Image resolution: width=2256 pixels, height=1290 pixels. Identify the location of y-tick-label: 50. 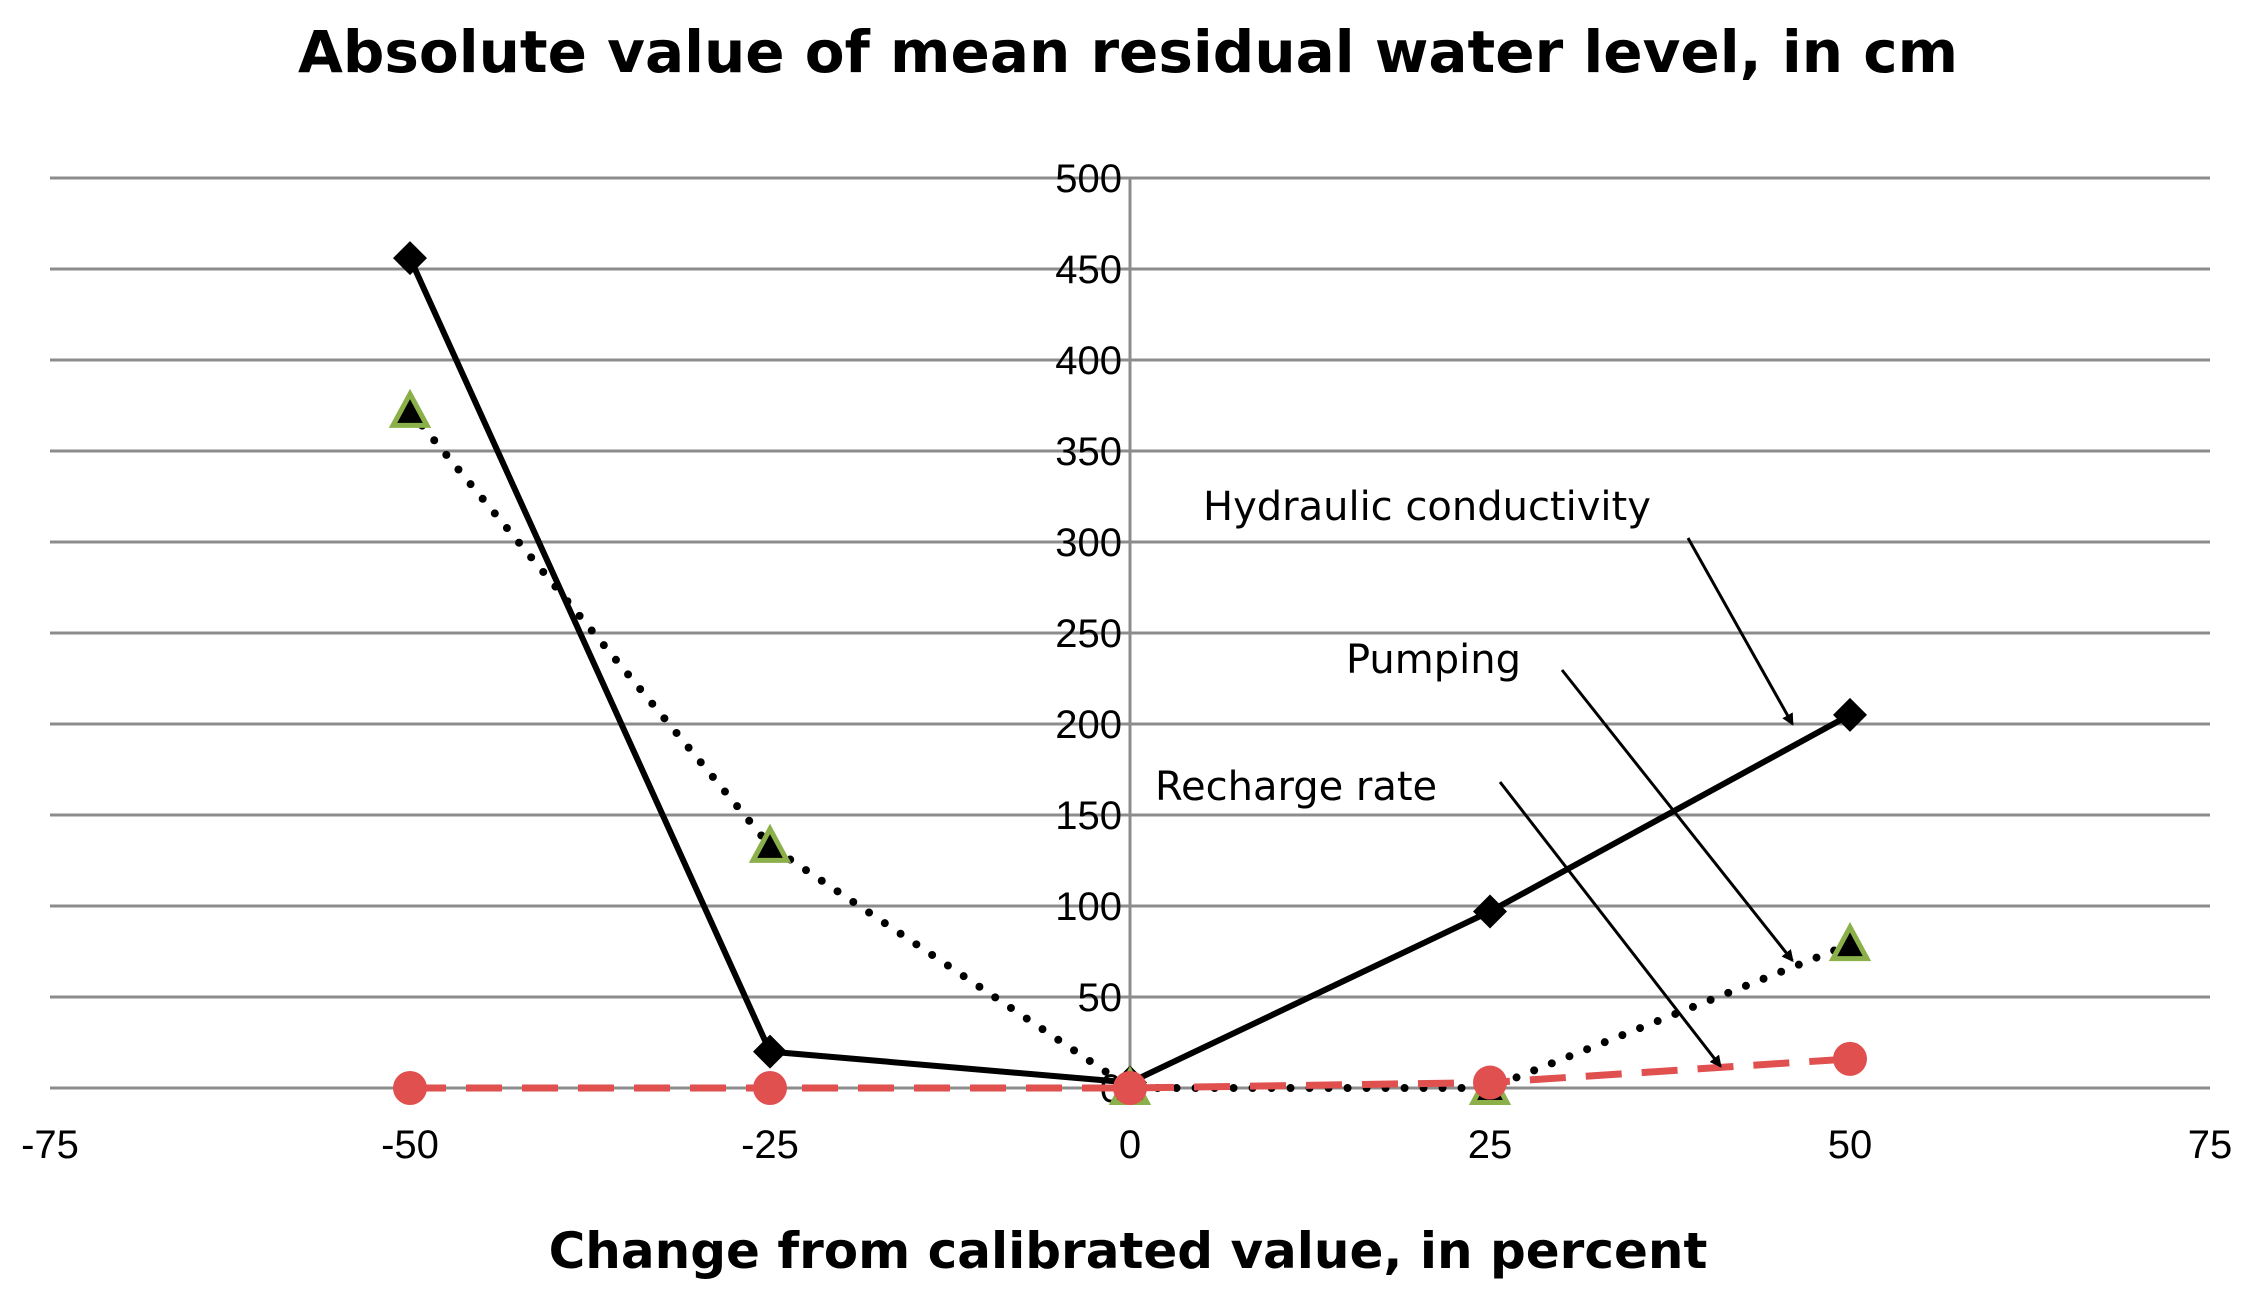
(1100, 998).